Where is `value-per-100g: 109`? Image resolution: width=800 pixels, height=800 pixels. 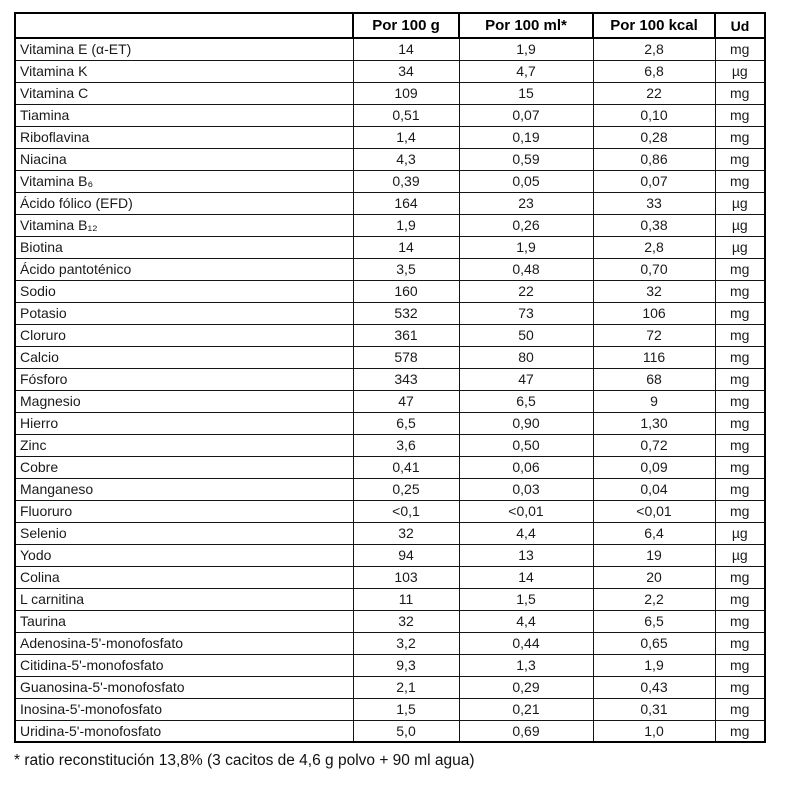 value-per-100g: 109 is located at coordinates (406, 93).